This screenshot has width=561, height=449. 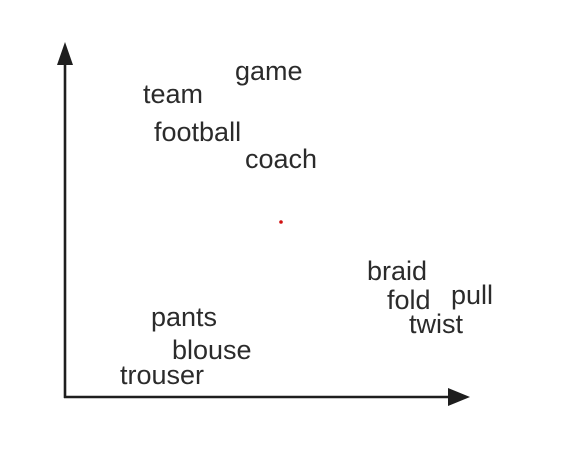 I want to click on word-coach: coach, so click(x=281, y=159).